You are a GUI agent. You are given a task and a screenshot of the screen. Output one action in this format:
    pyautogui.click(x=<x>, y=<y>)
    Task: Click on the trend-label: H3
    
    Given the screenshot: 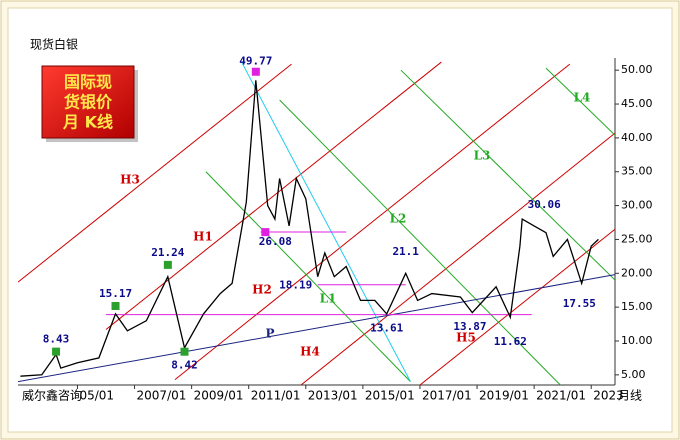 What is the action you would take?
    pyautogui.click(x=130, y=180)
    